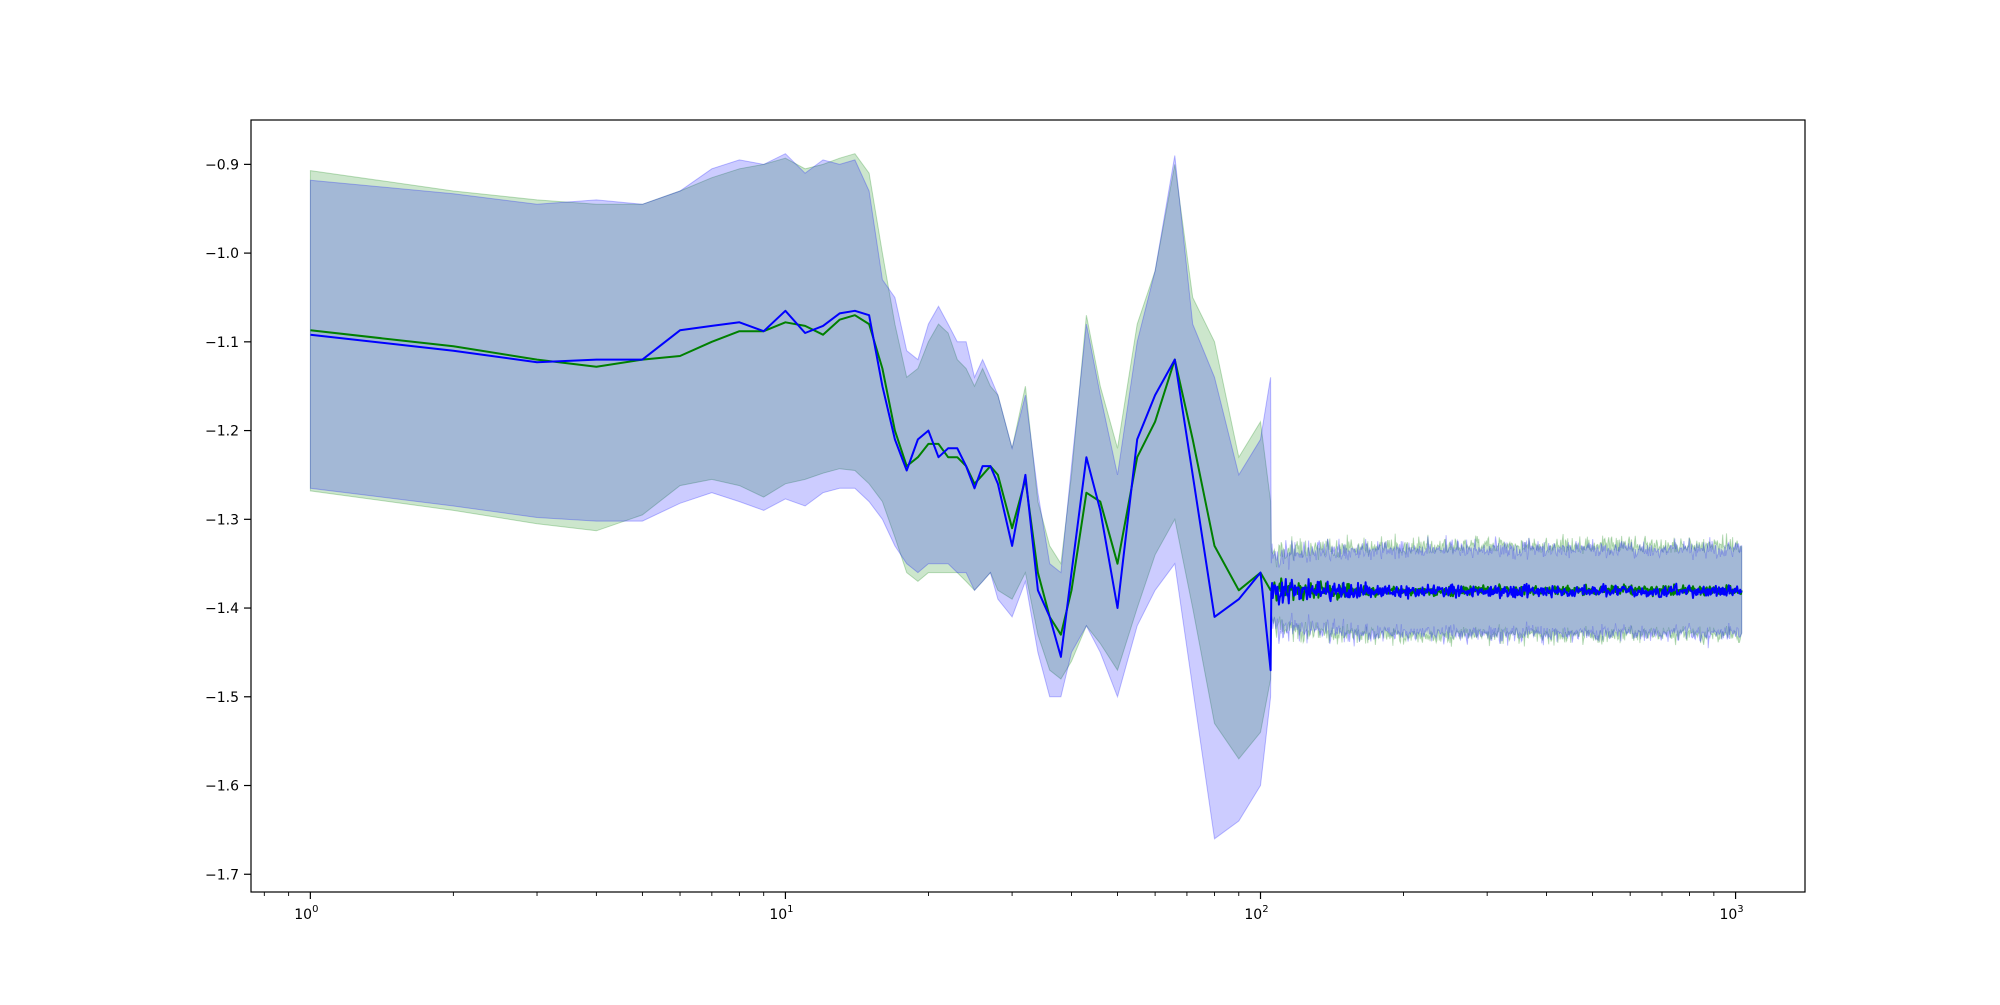 This screenshot has height=1005, width=2000. I want to click on y-tick-label: −1.1, so click(222, 343).